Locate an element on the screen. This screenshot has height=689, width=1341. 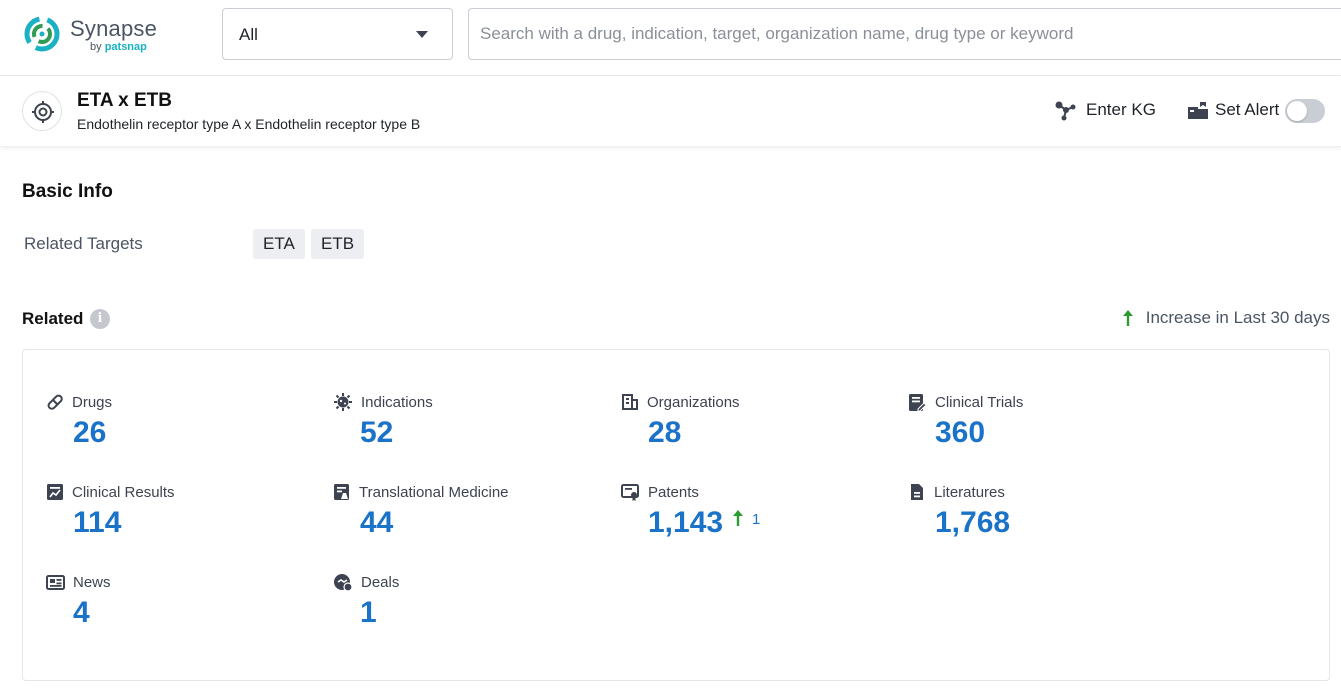
stat-value: 1,768 is located at coordinates (972, 523).